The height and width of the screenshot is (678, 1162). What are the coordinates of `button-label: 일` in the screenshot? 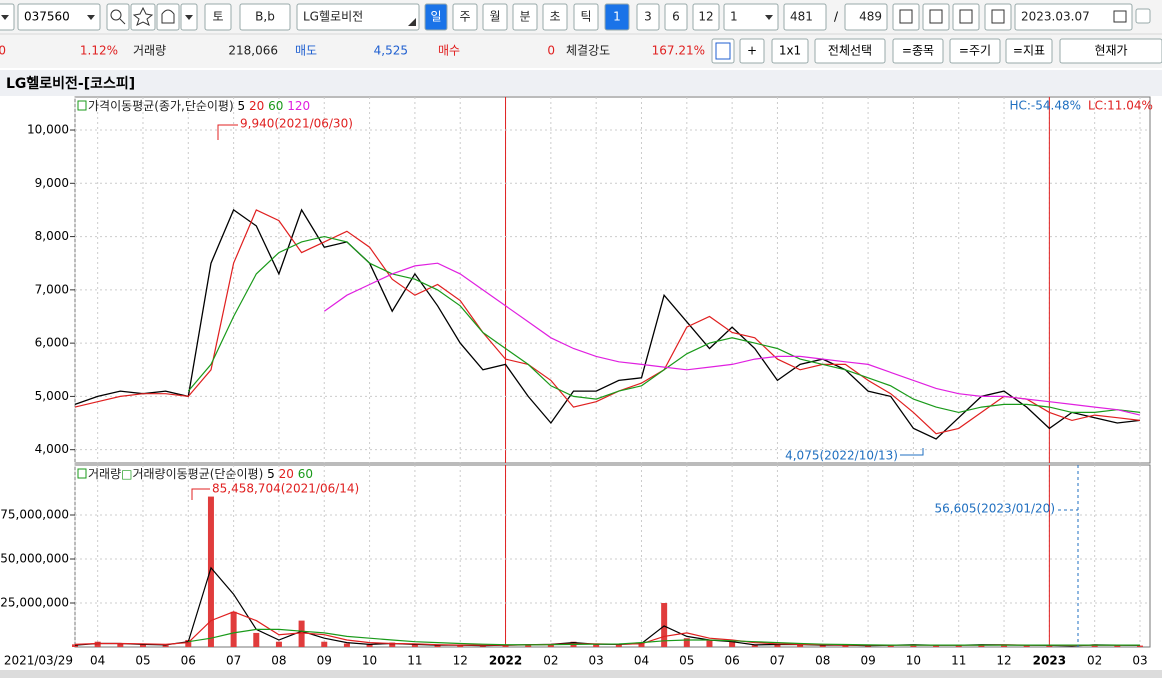 It's located at (435, 17).